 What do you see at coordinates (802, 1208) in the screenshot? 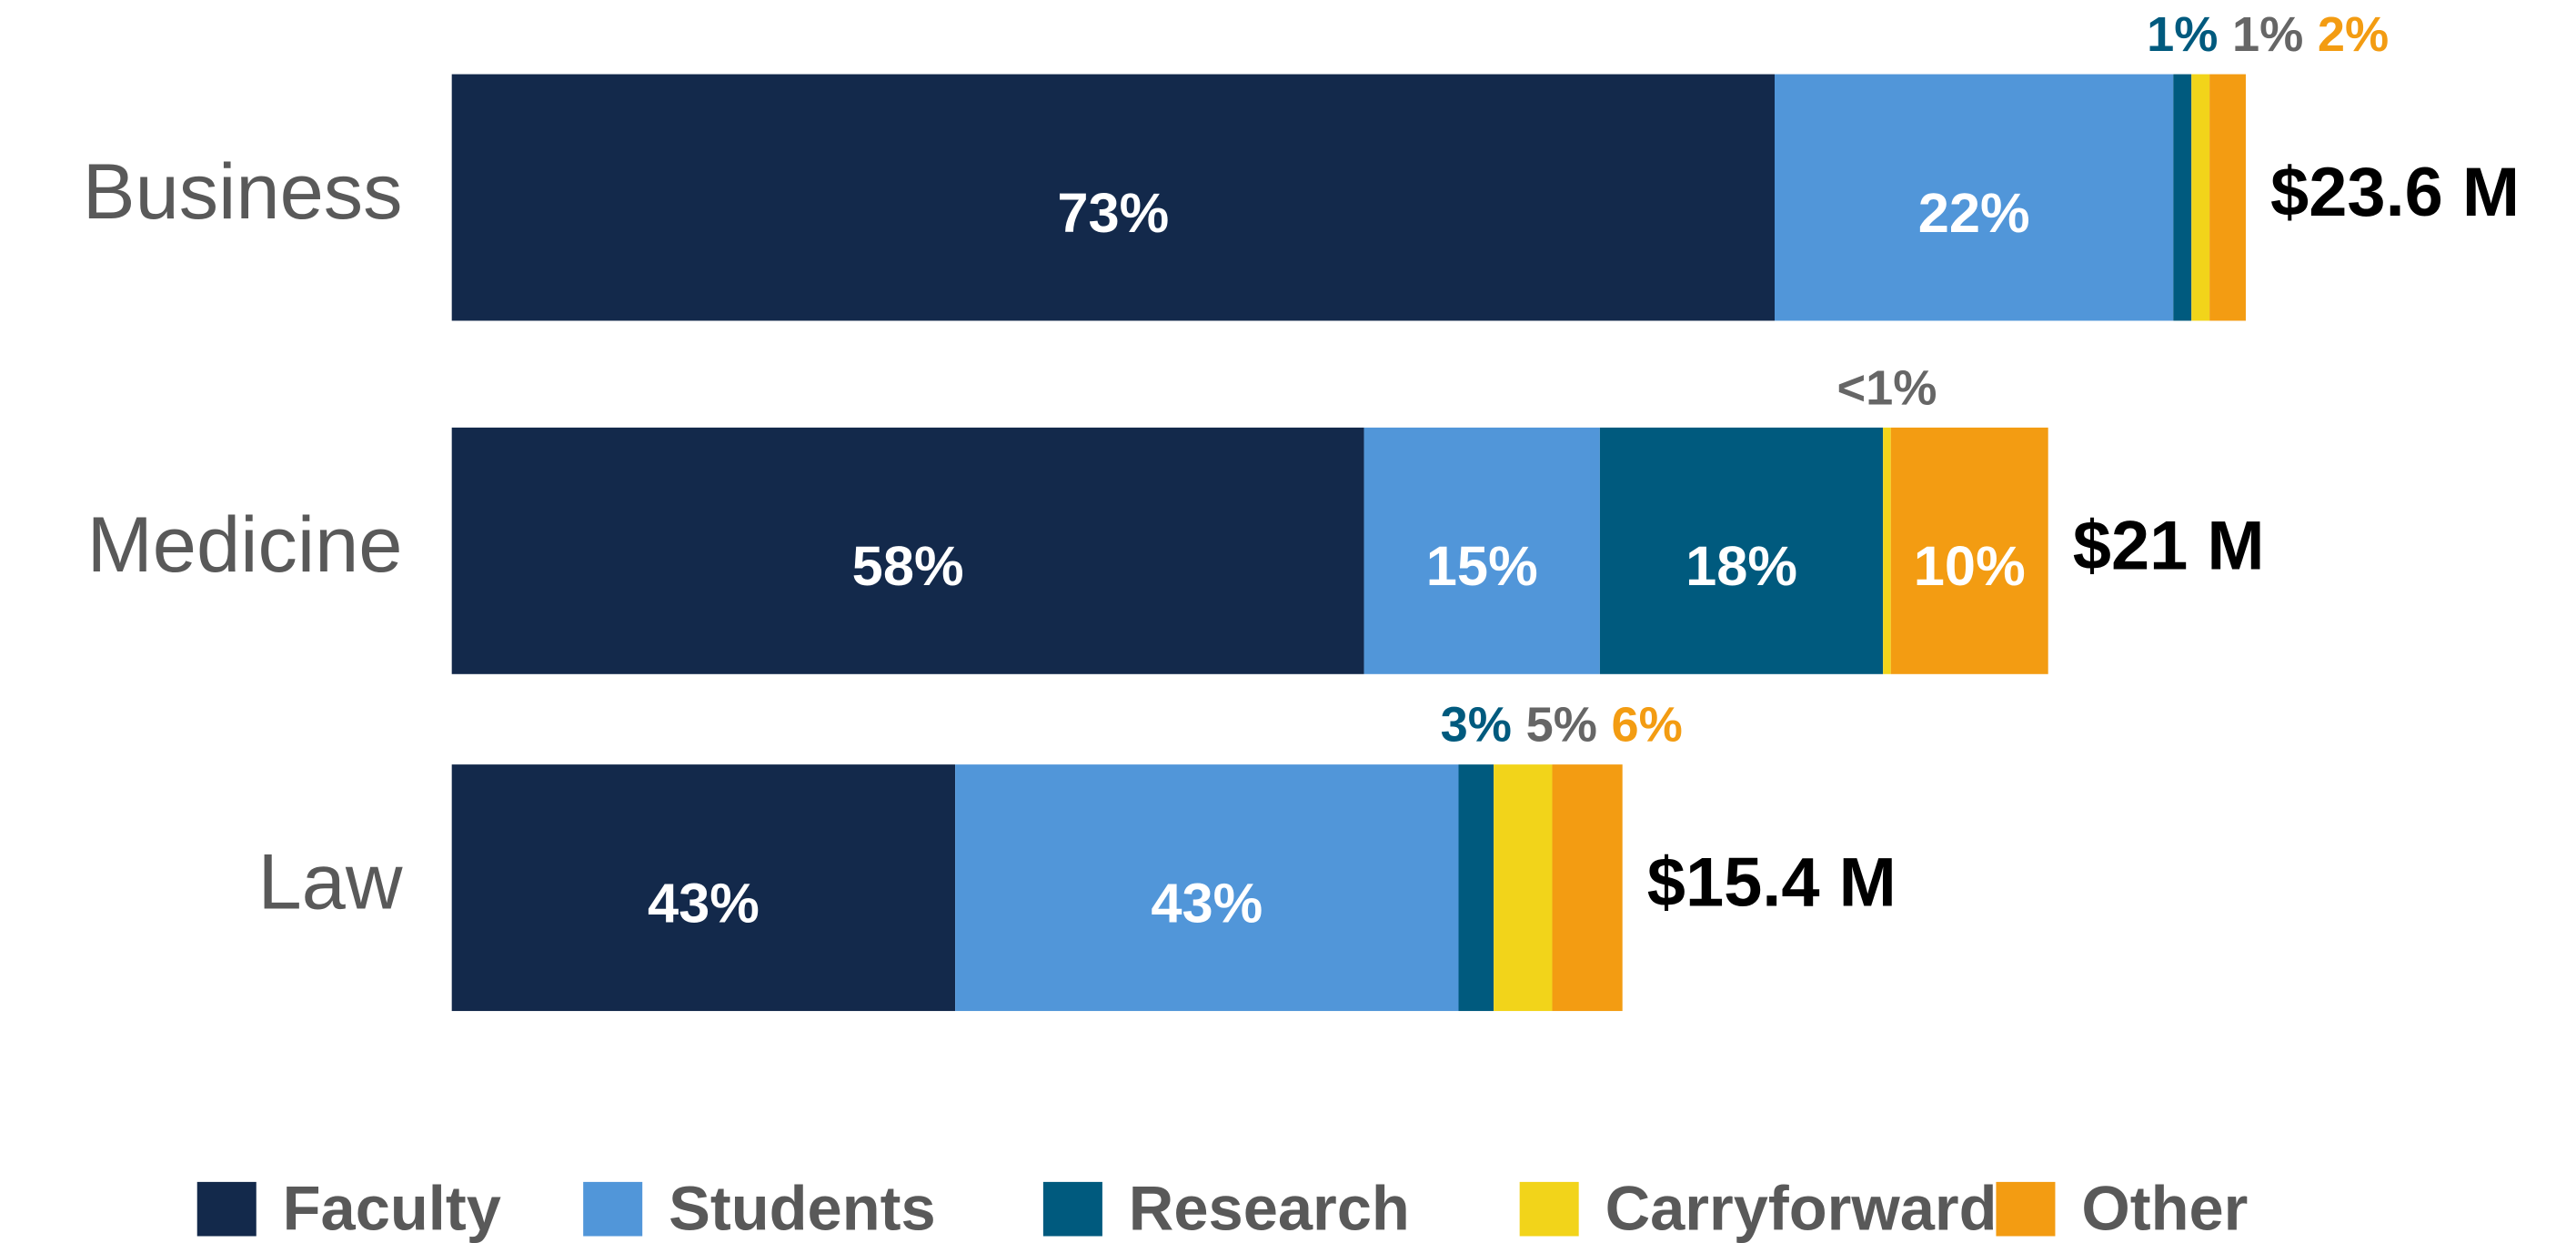
I see `legend-label: Students` at bounding box center [802, 1208].